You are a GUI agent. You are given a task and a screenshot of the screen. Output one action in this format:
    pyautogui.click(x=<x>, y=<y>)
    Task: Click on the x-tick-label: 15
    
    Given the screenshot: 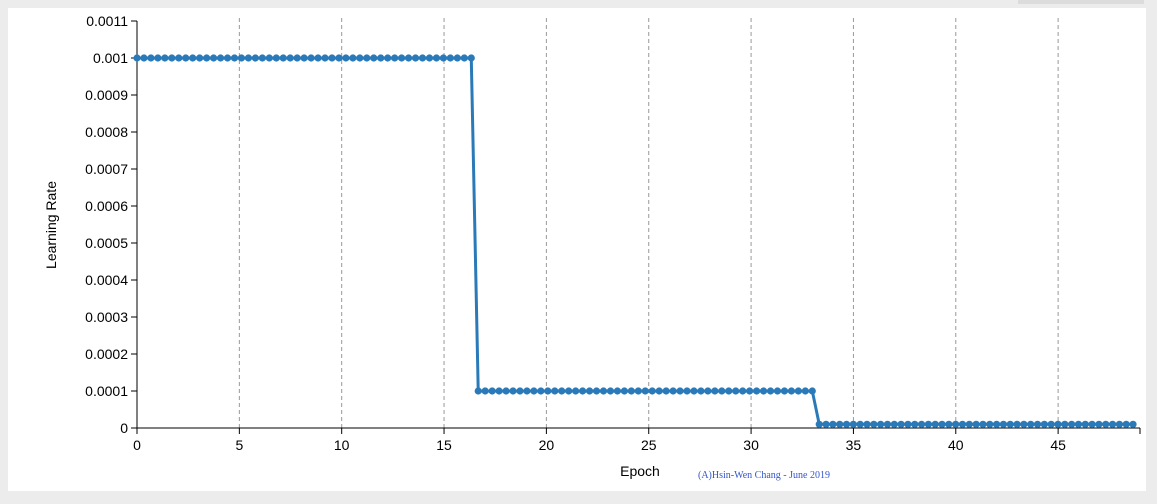 What is the action you would take?
    pyautogui.click(x=444, y=445)
    